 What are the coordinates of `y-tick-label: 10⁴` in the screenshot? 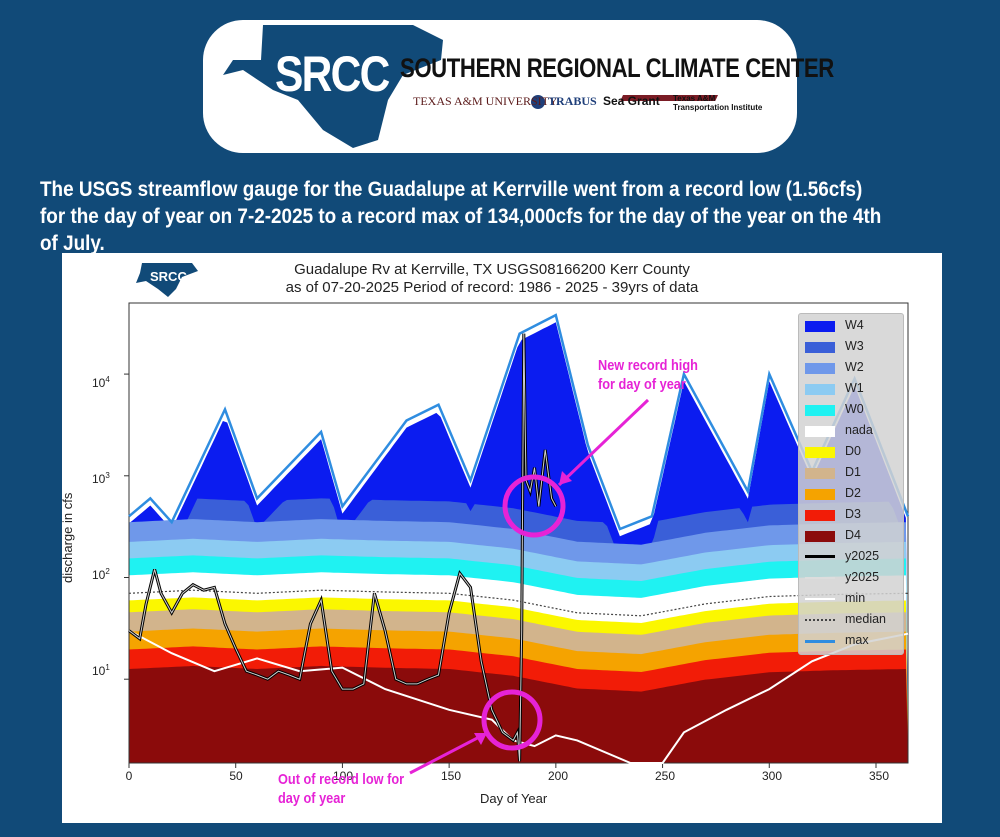 It's located at (101, 382).